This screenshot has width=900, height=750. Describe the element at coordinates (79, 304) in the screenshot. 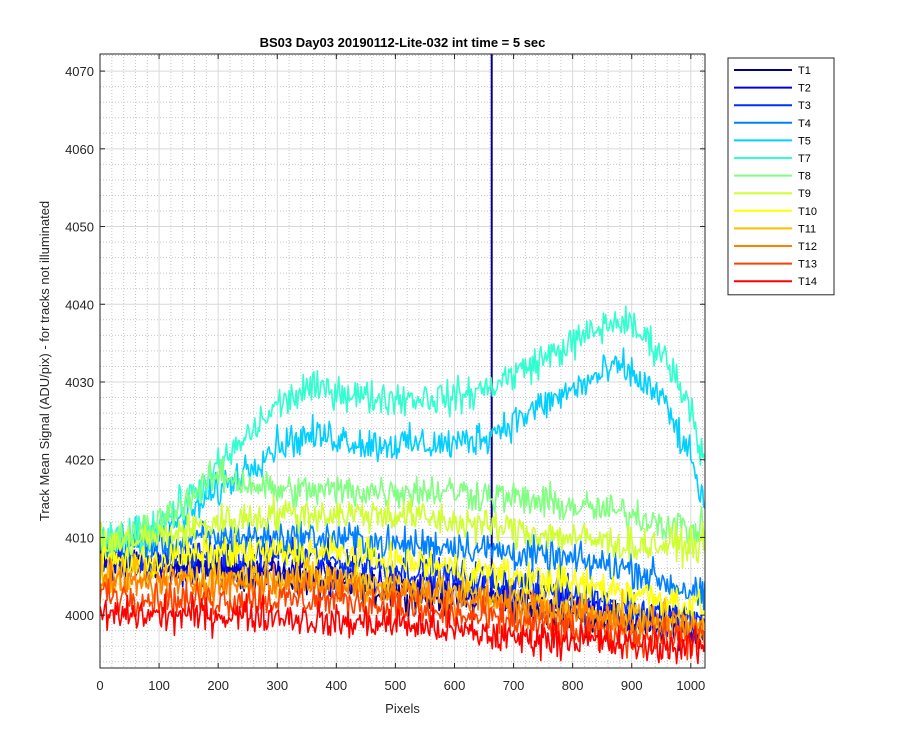

I see `y-tick-label: 4040` at that location.